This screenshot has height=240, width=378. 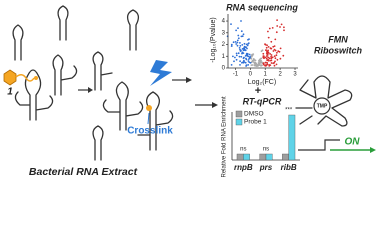 What do you see at coordinates (225, 136) in the screenshot?
I see `qpcr-y-label: Relative Fold RNA Enrichment` at bounding box center [225, 136].